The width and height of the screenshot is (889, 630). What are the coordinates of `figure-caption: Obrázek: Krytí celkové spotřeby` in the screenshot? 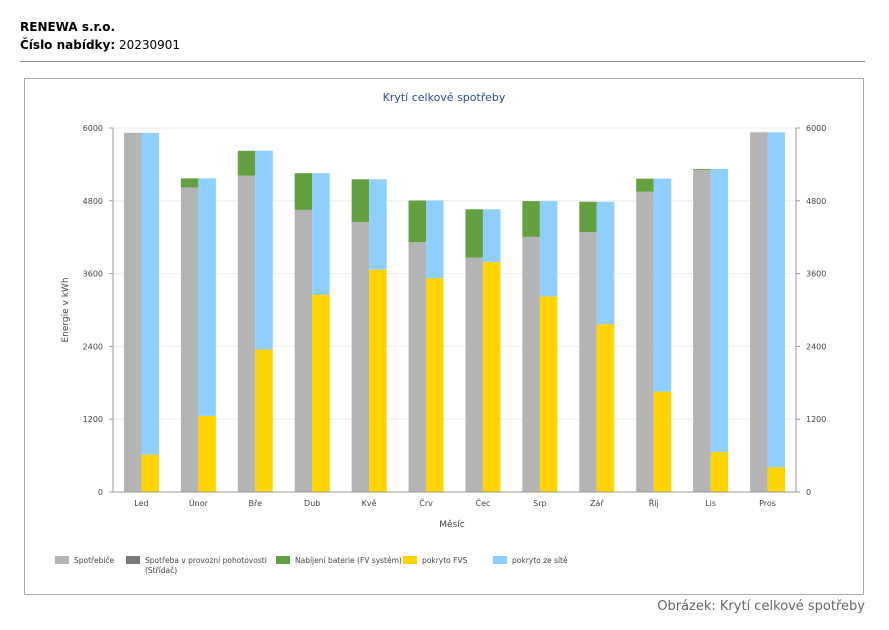 It's located at (761, 606).